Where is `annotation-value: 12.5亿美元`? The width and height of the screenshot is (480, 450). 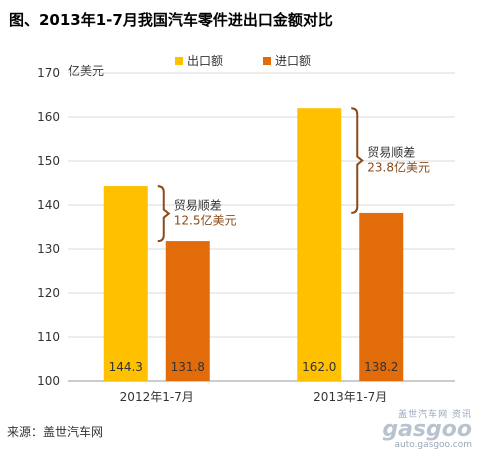 annotation-value: 12.5亿美元 is located at coordinates (205, 220).